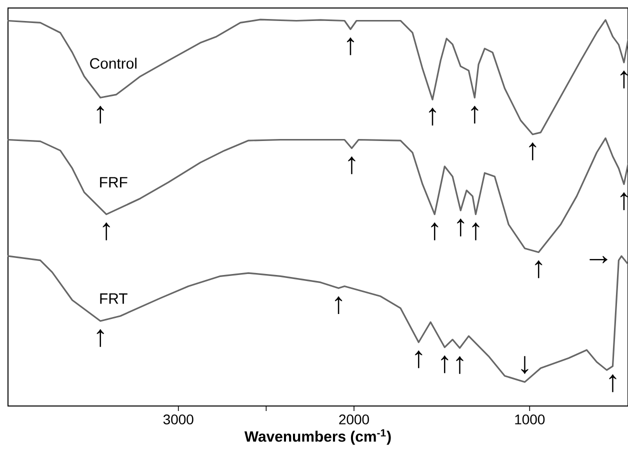 The height and width of the screenshot is (474, 628). I want to click on series-label: Control, so click(113, 63).